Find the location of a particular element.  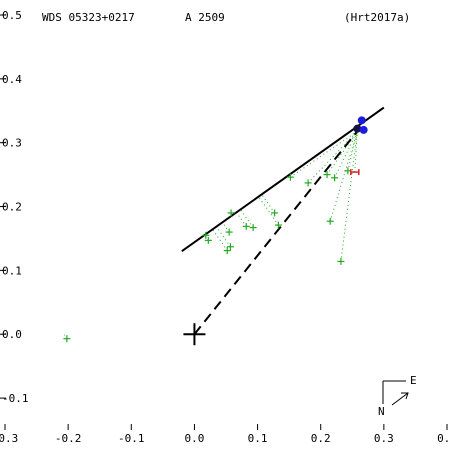

x-tick-label: 0.4 is located at coordinates (443, 438).